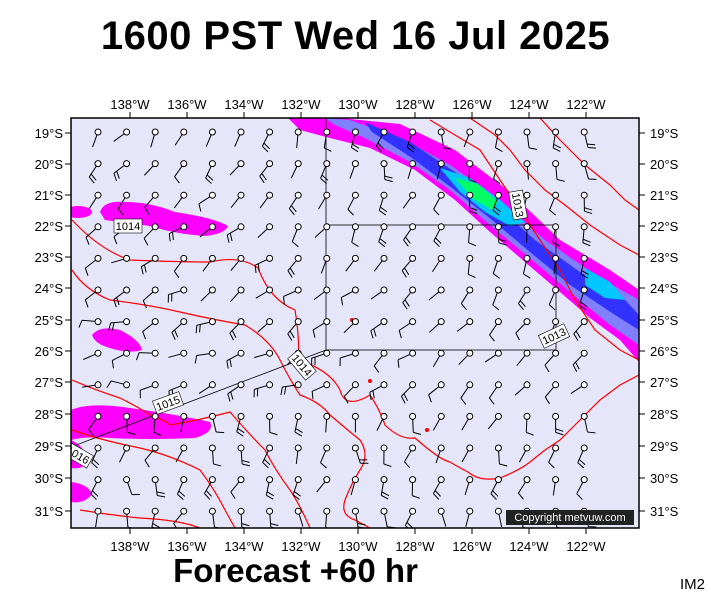 This screenshot has height=600, width=711. I want to click on lat-label: 30°S, so click(49, 478).